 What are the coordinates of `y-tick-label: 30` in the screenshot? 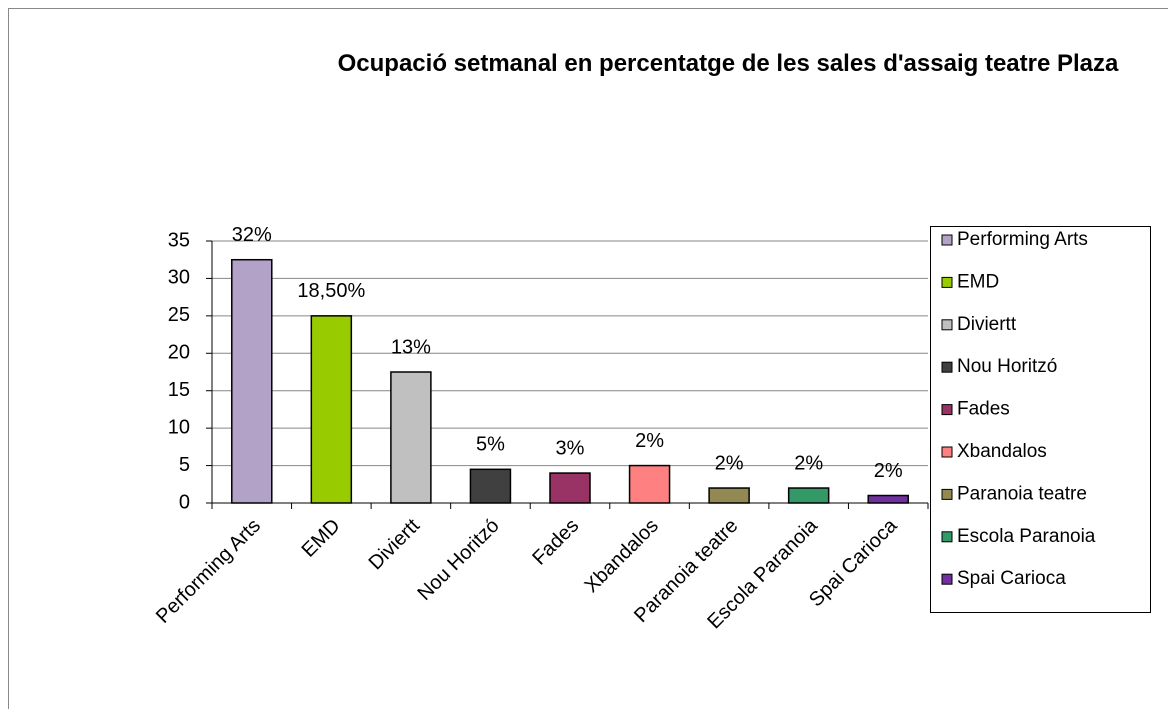 It's located at (179, 278).